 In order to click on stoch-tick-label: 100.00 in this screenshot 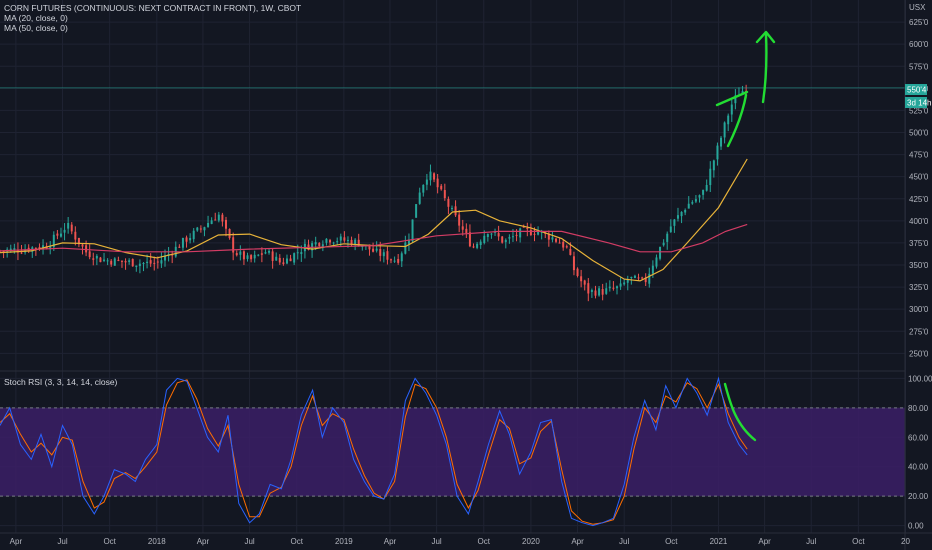, I will do `click(920, 378)`.